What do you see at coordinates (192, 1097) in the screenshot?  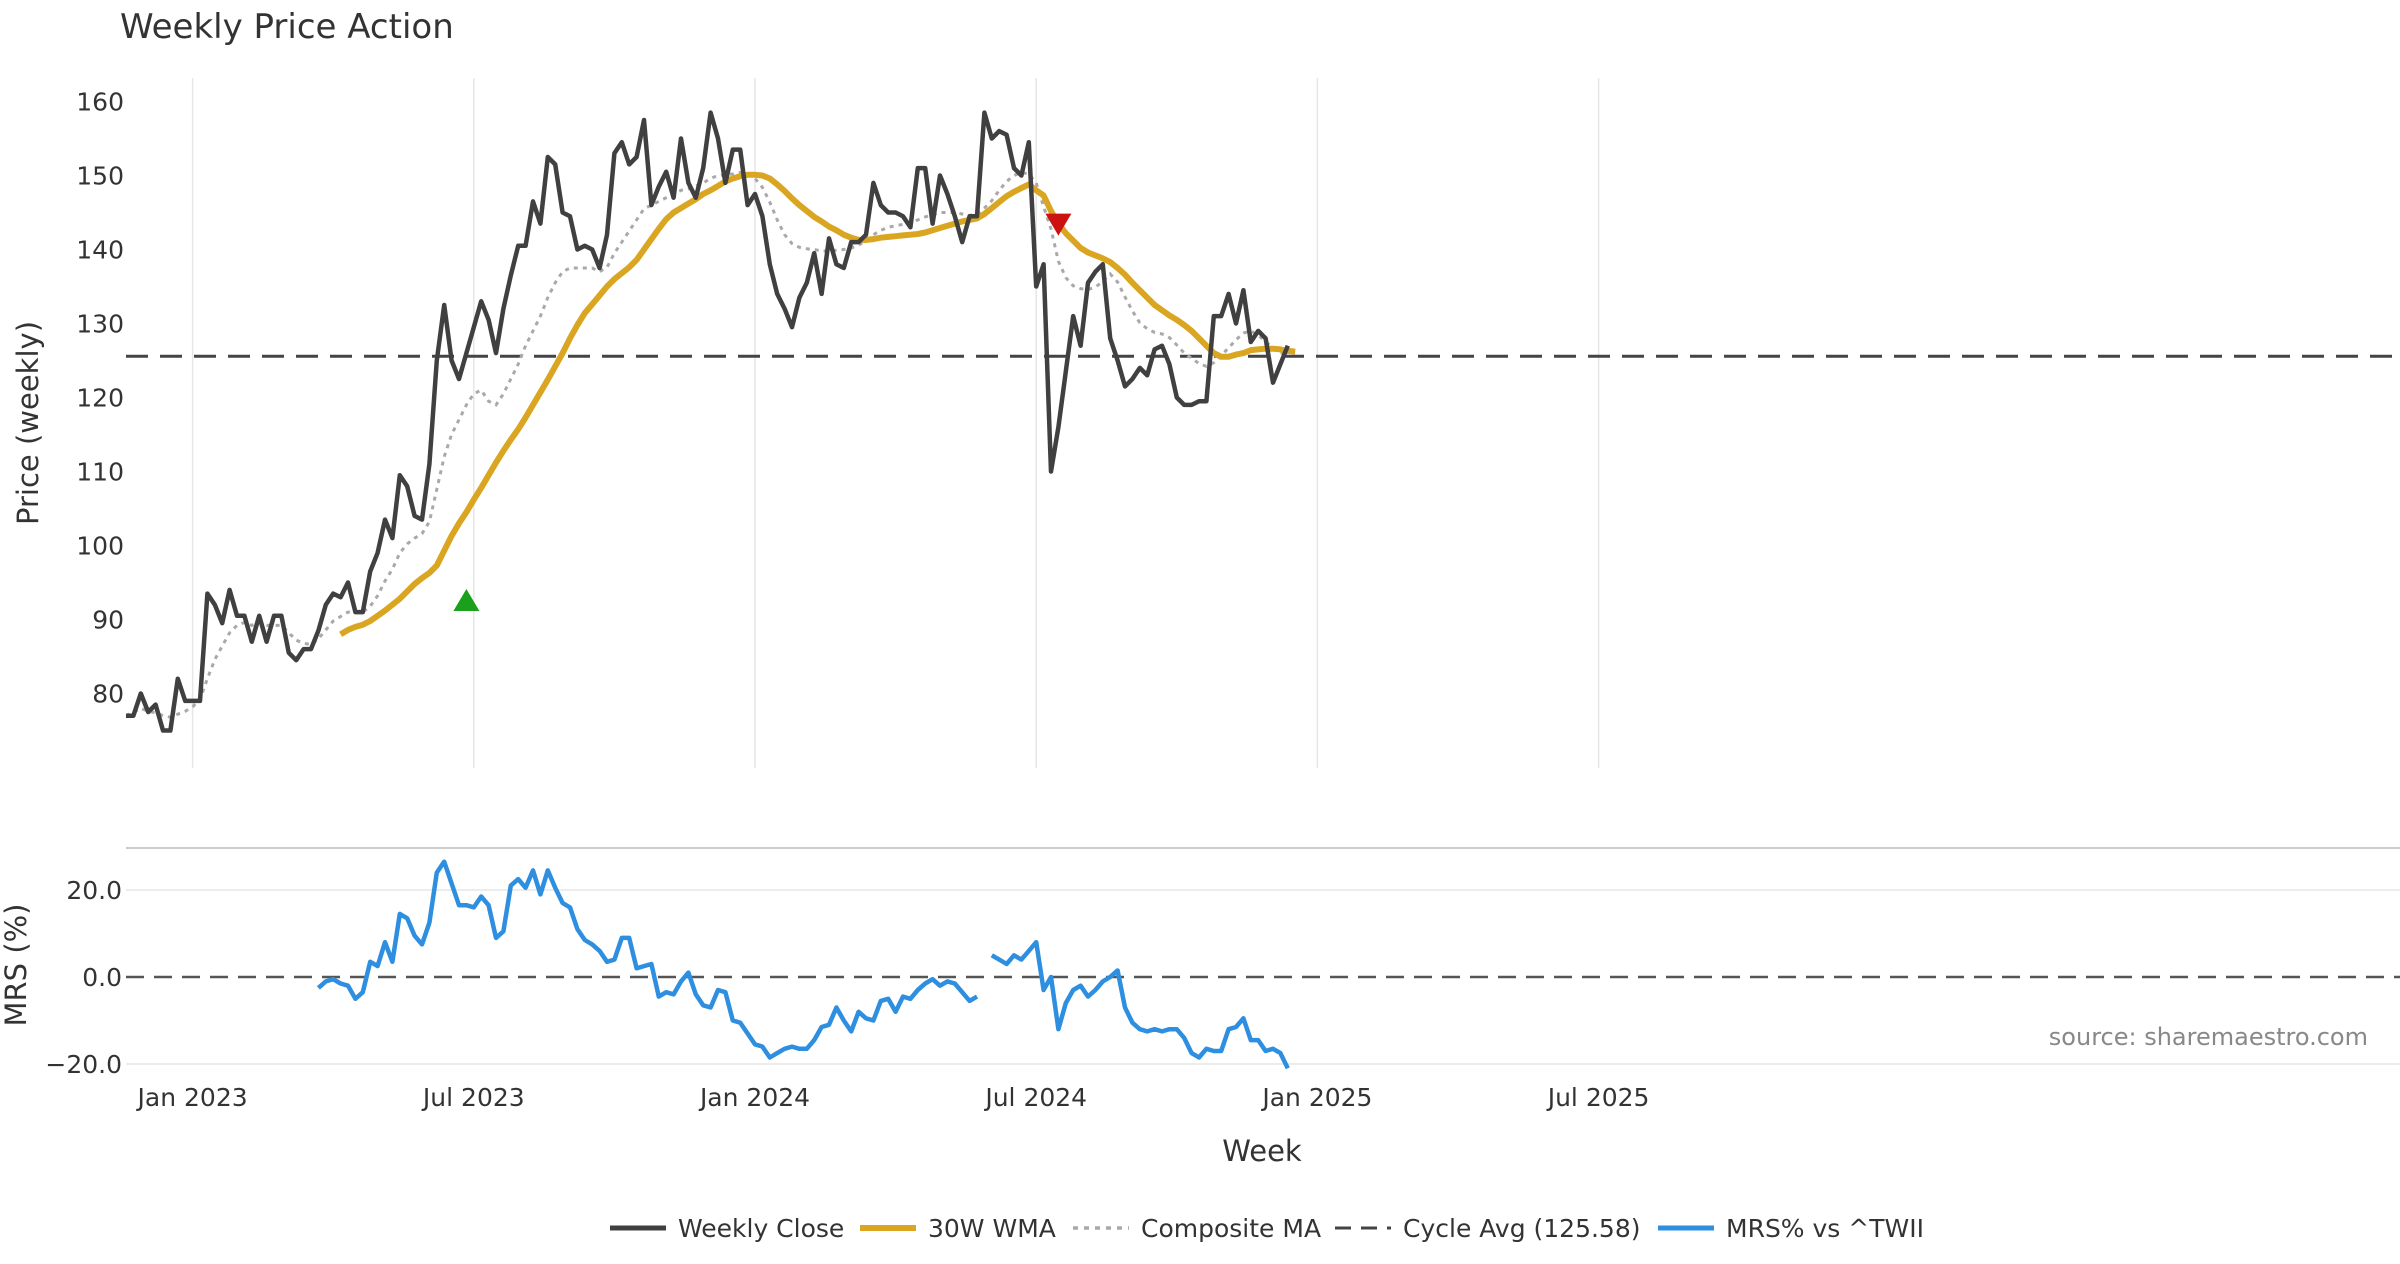 I see `x-tick-label: Jan 2023` at bounding box center [192, 1097].